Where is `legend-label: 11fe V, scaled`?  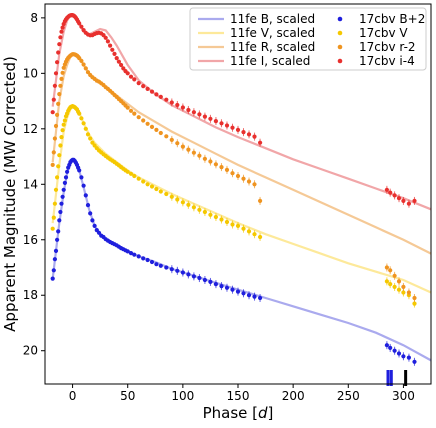 legend-label: 11fe V, scaled is located at coordinates (272, 33).